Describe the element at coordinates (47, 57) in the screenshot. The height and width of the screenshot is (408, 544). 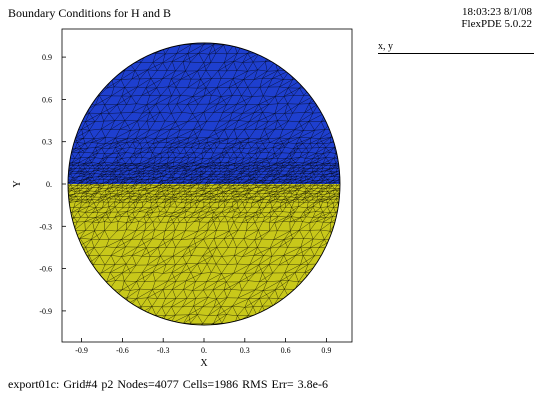
I see `y-tick-label: 0.9` at that location.